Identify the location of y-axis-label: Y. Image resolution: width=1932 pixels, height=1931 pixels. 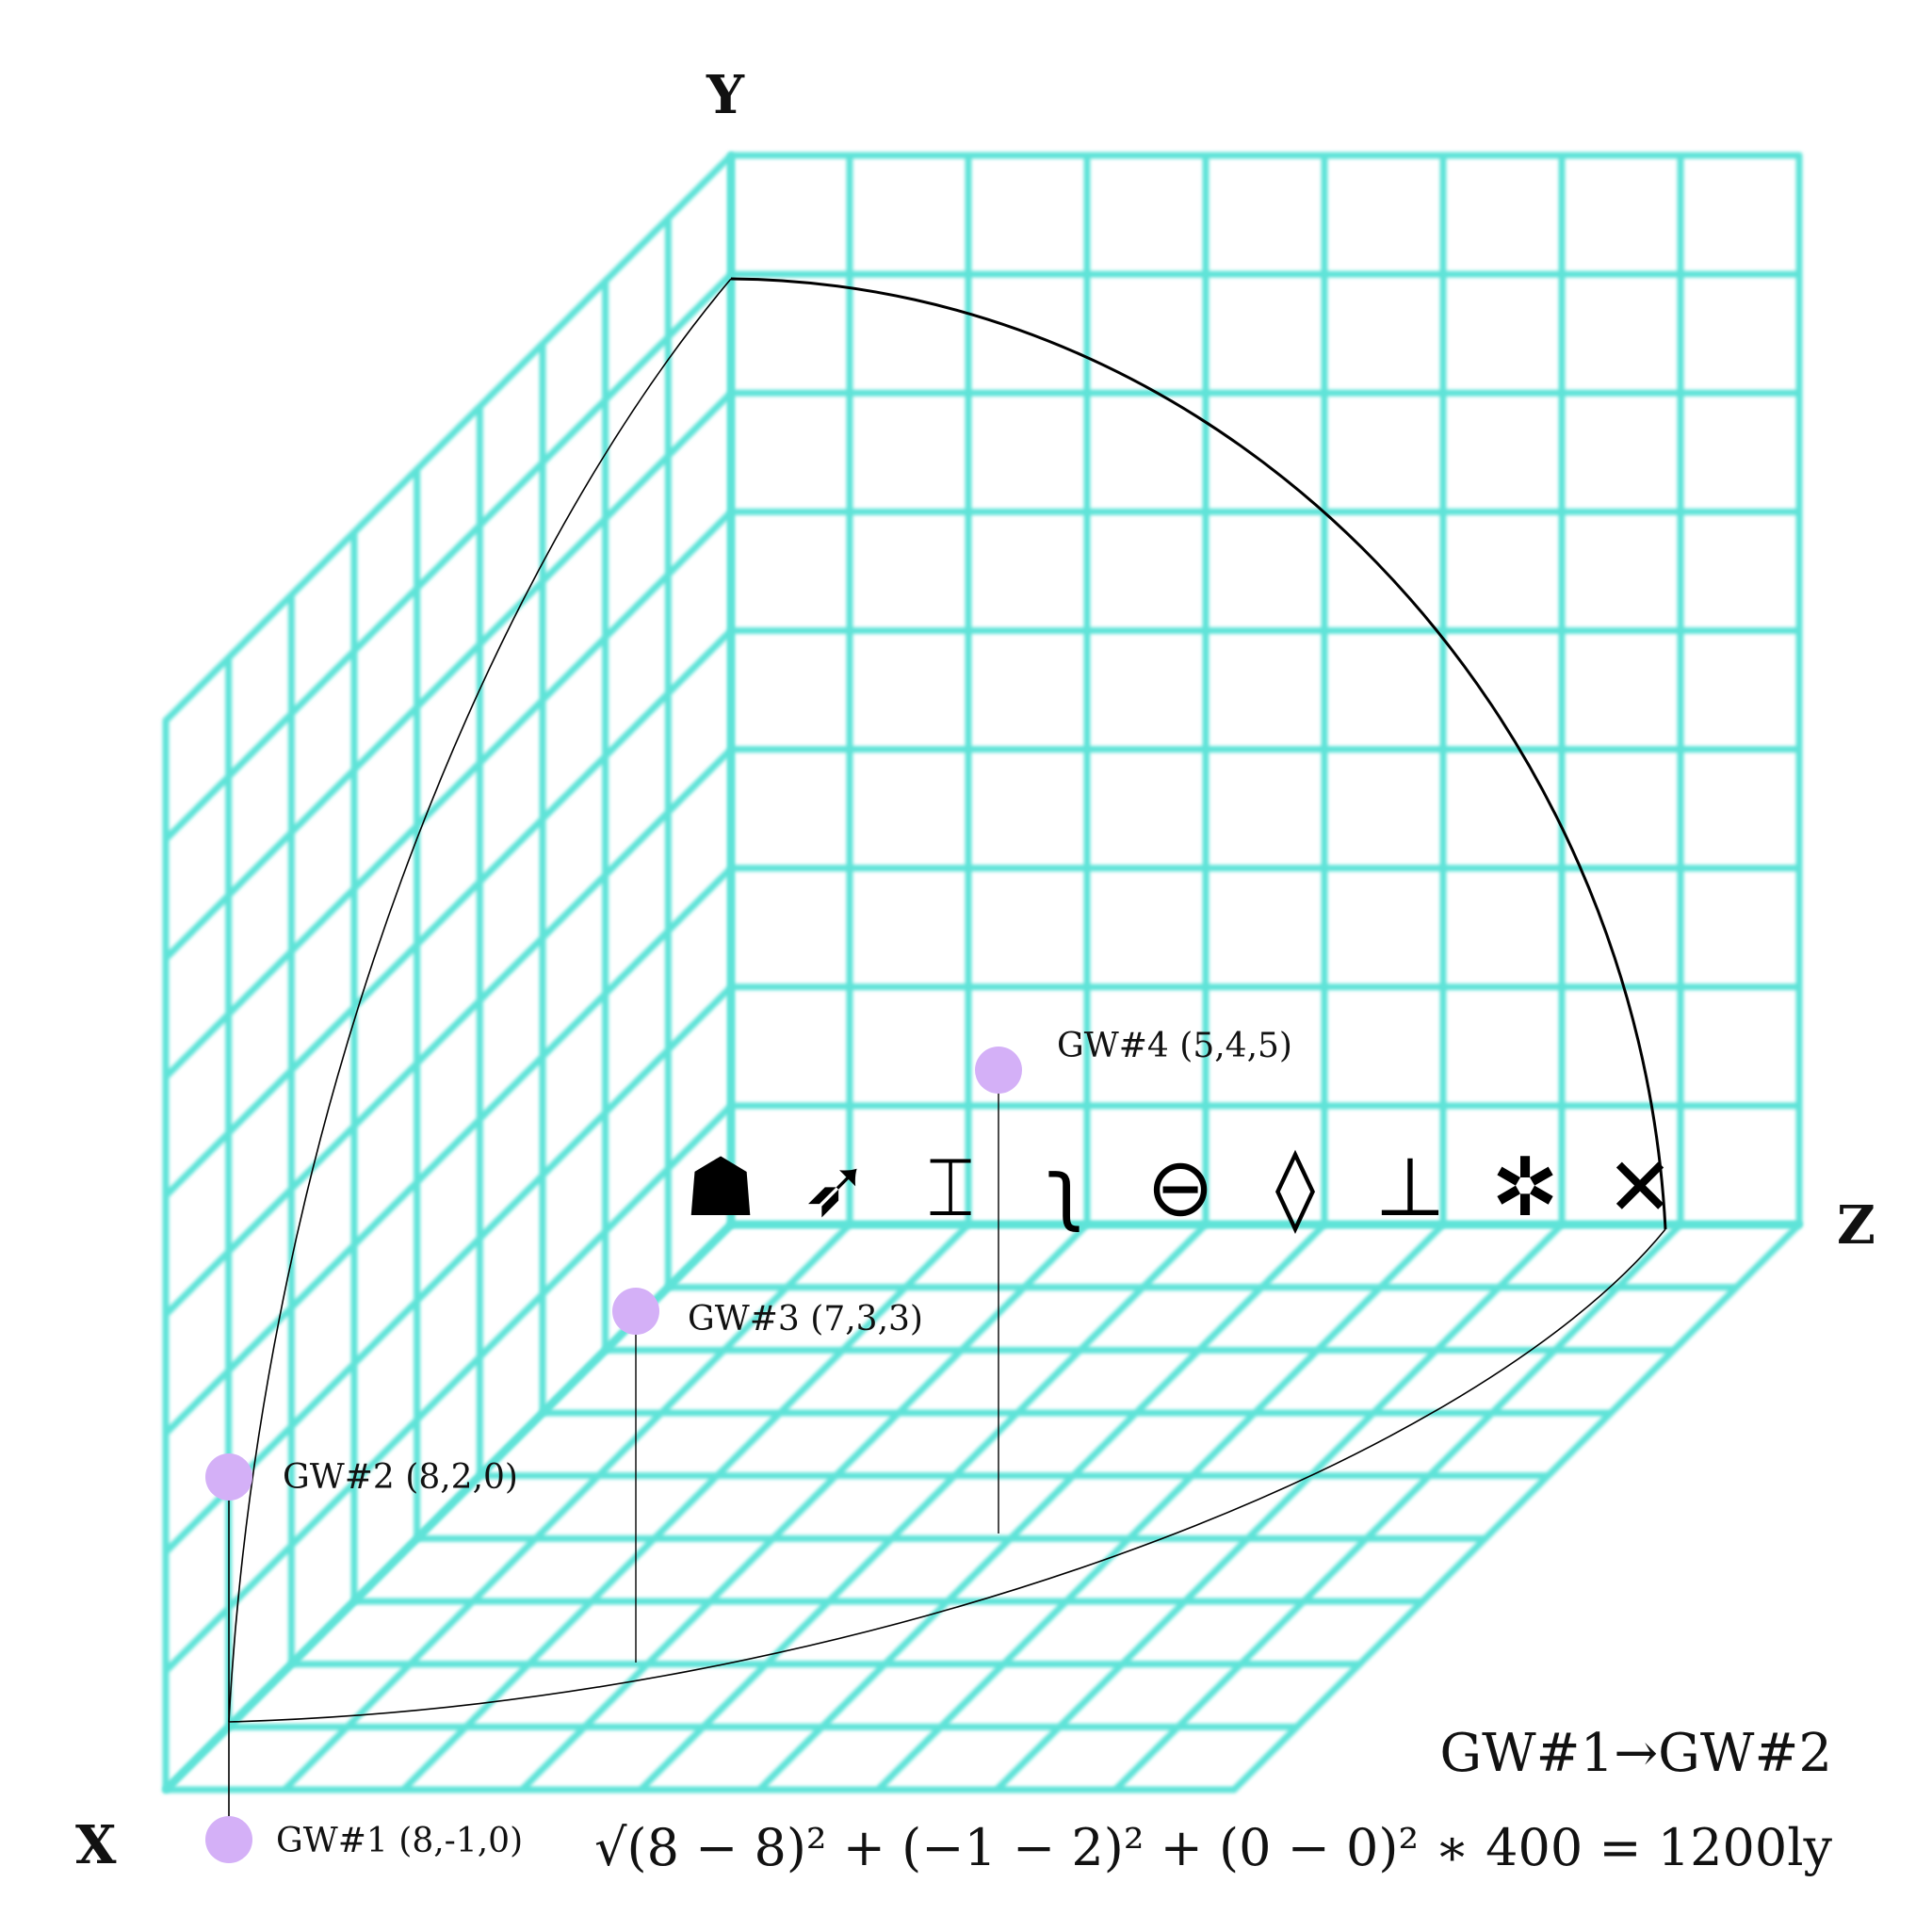
(726, 95).